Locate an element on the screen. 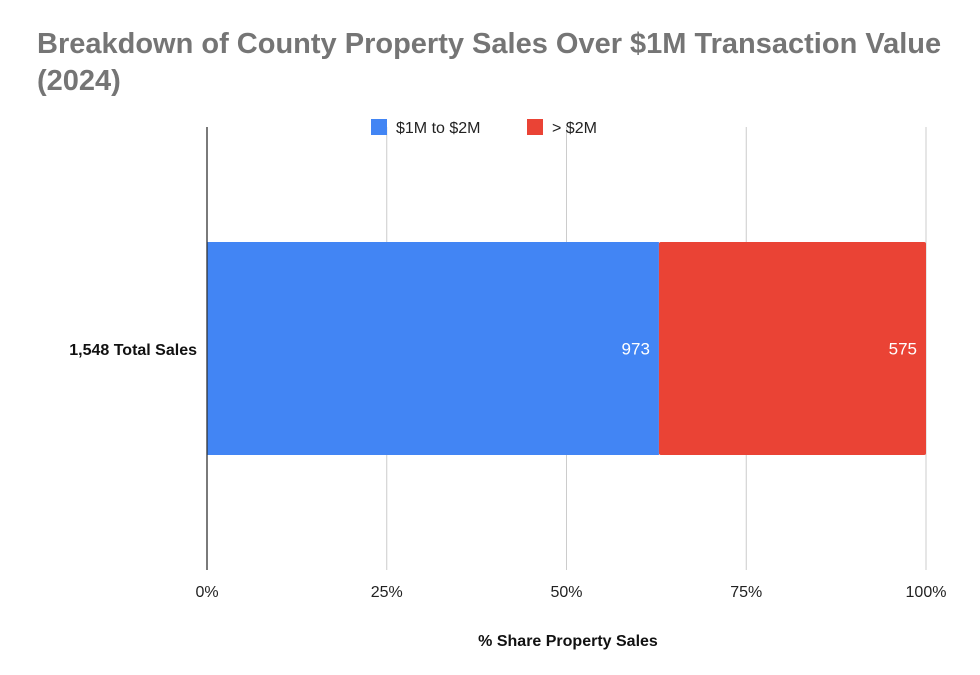 The image size is (980, 675). data-label: 973 is located at coordinates (636, 349).